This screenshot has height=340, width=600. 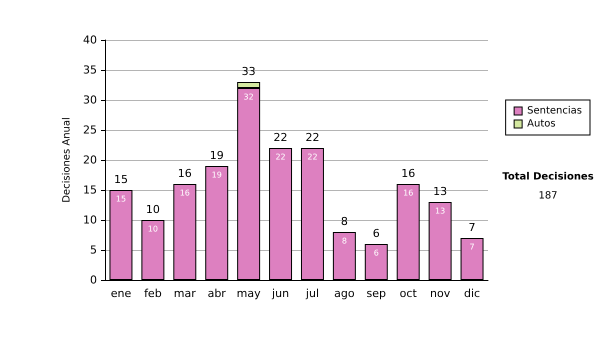 I want to click on data-label: 7, so click(x=472, y=247).